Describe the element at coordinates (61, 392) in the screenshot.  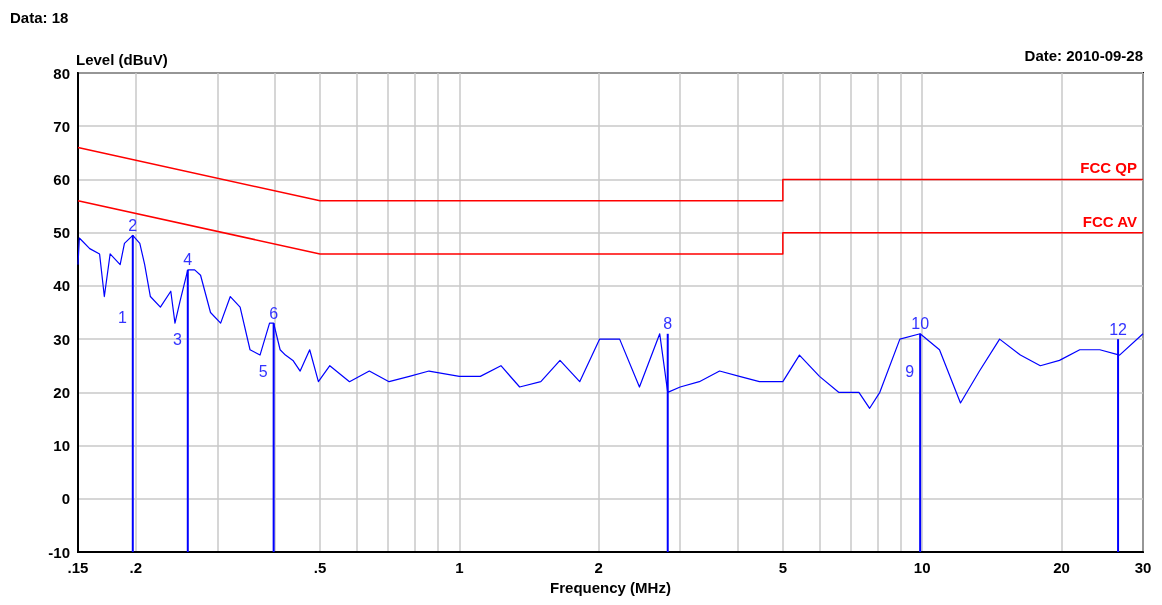
I see `y-tick-label: 20` at that location.